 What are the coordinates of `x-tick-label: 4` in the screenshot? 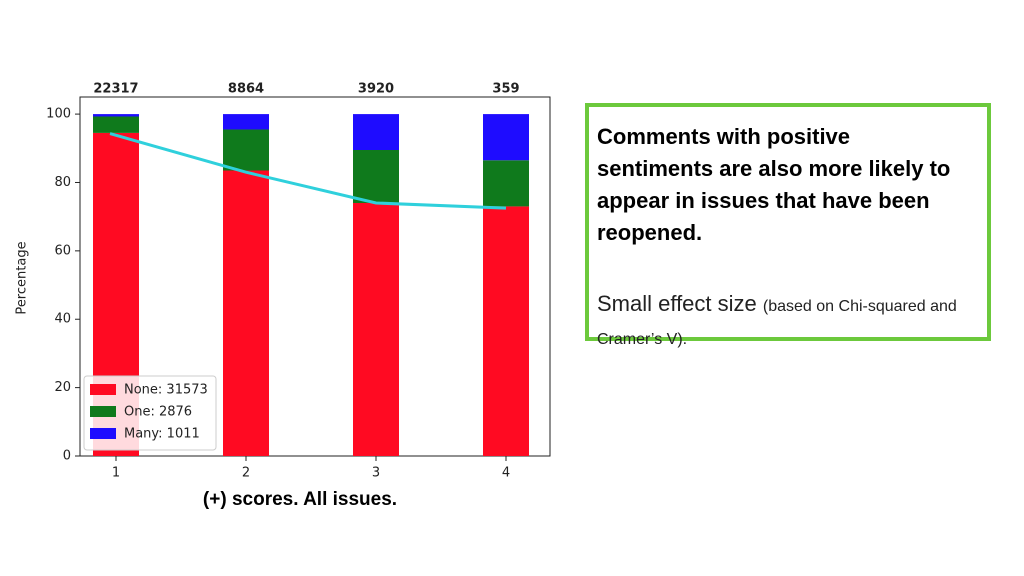 It's located at (506, 473).